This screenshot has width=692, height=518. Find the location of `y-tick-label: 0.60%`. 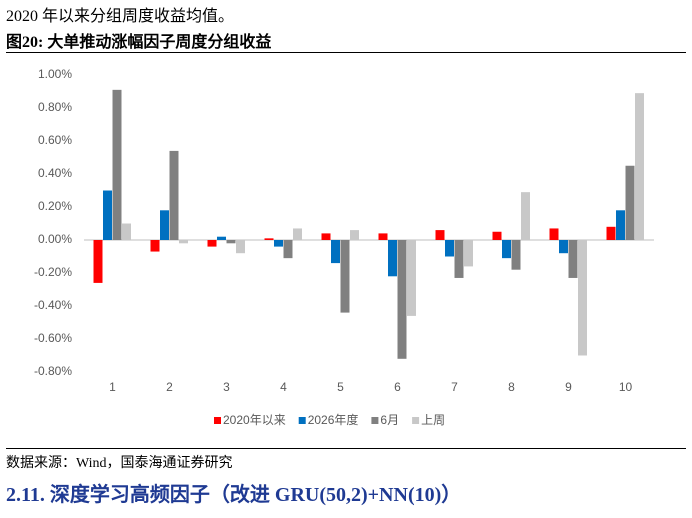

y-tick-label: 0.60% is located at coordinates (55, 140).